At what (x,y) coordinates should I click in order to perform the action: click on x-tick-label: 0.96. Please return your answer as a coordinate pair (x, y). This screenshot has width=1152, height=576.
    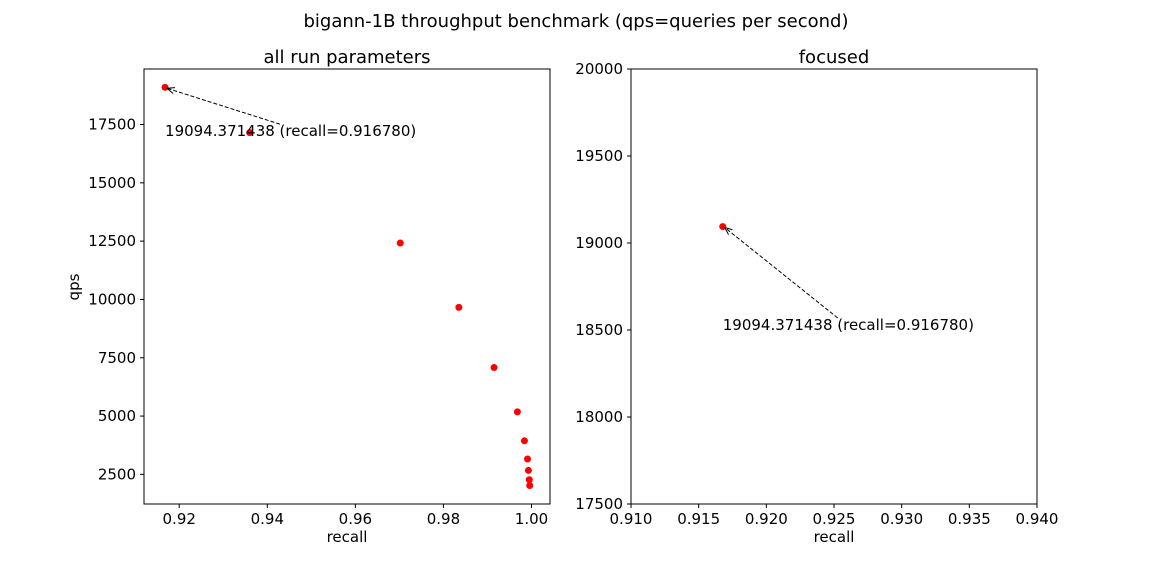
    Looking at the image, I should click on (355, 519).